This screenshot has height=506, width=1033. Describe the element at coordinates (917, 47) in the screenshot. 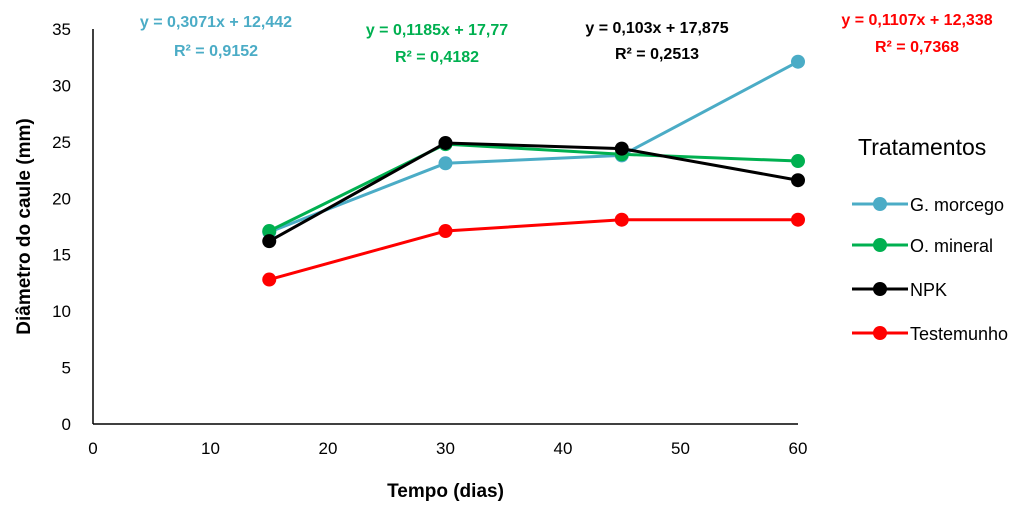

I see `trendline-r2: R² = 0,7368` at that location.